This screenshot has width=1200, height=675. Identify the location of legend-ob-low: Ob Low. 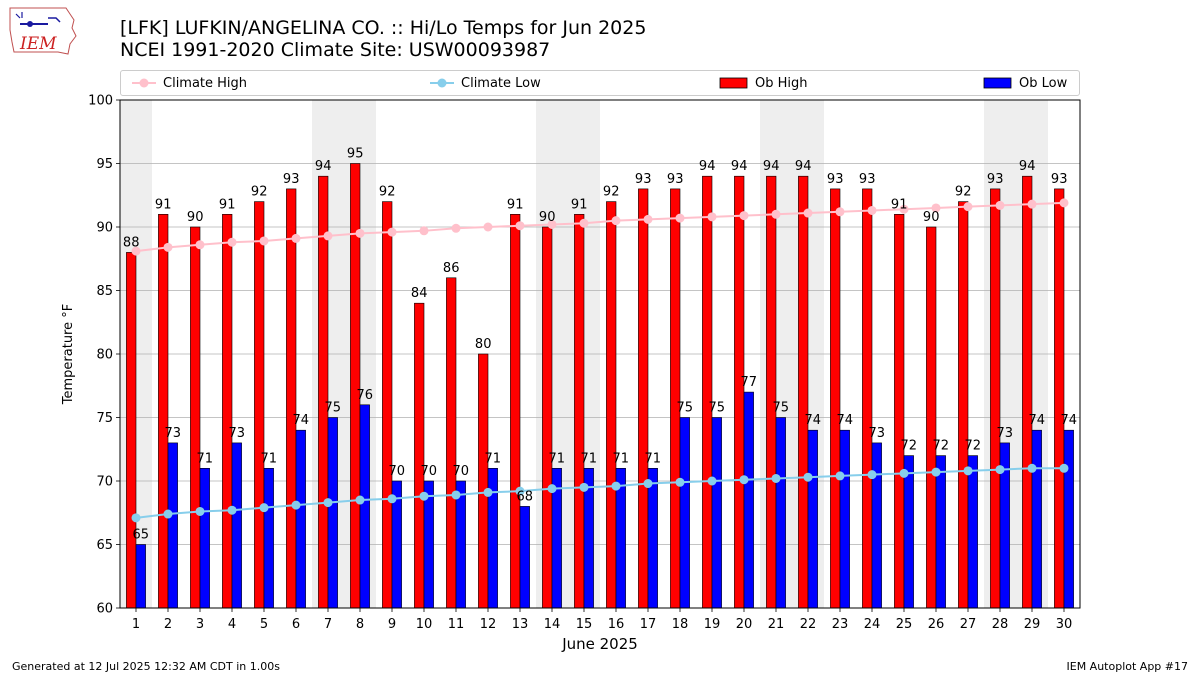
(1025, 83).